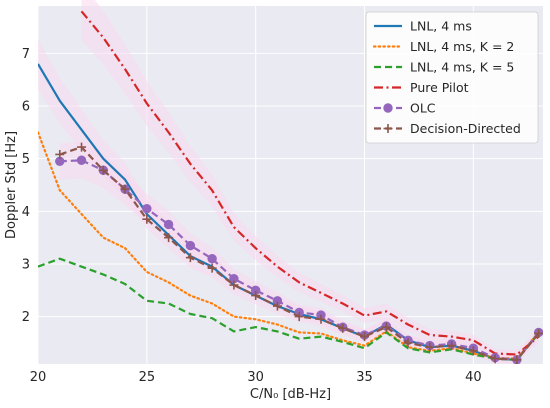 The height and width of the screenshot is (408, 550). I want to click on y-tick-label: 4, so click(26, 212).